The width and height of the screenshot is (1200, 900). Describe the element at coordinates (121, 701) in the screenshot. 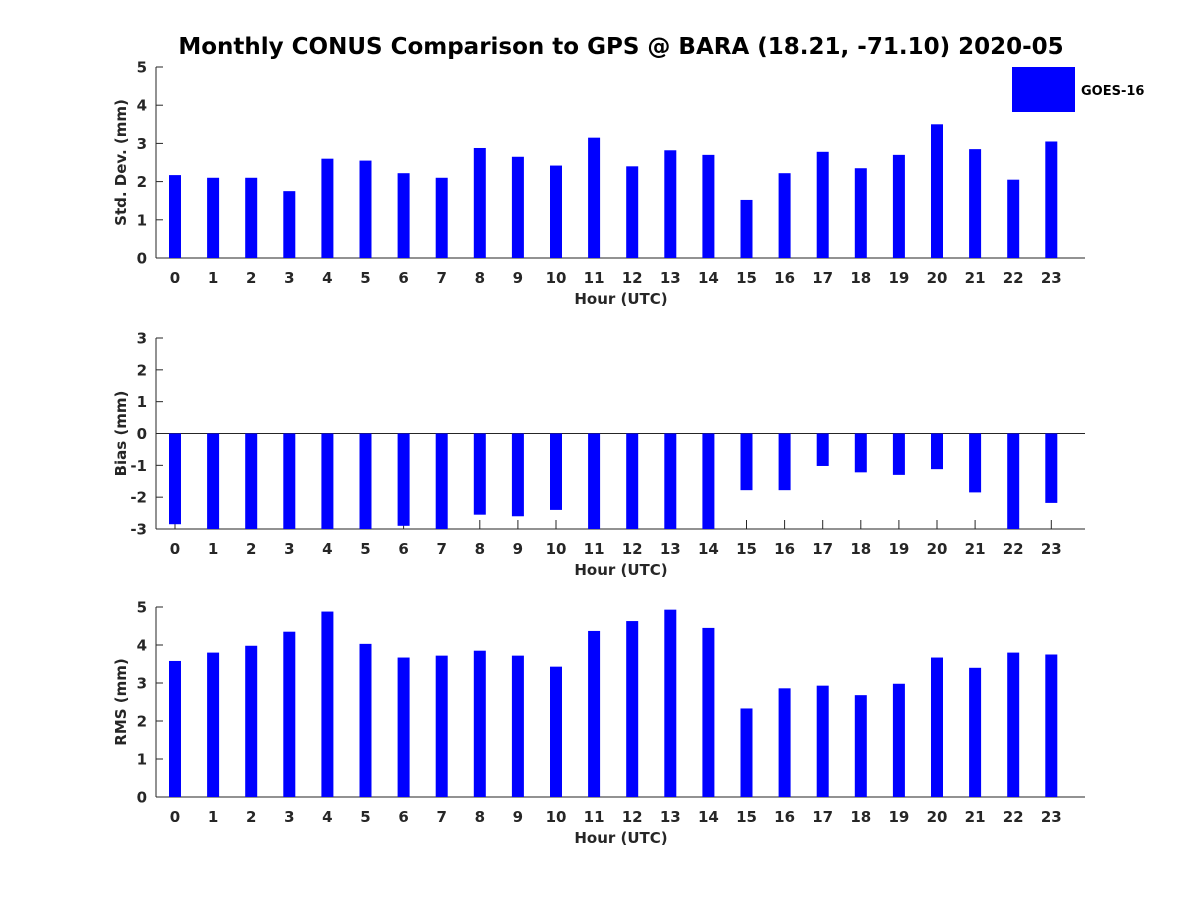

I see `y-axis-label: RMS (mm)` at that location.